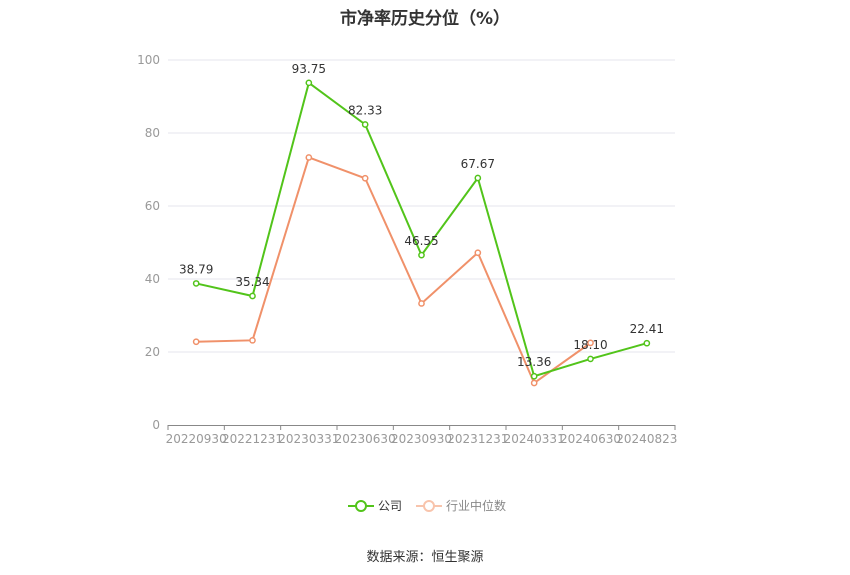 This screenshot has height=575, width=850. What do you see at coordinates (148, 60) in the screenshot?
I see `y-tick-label: 100` at bounding box center [148, 60].